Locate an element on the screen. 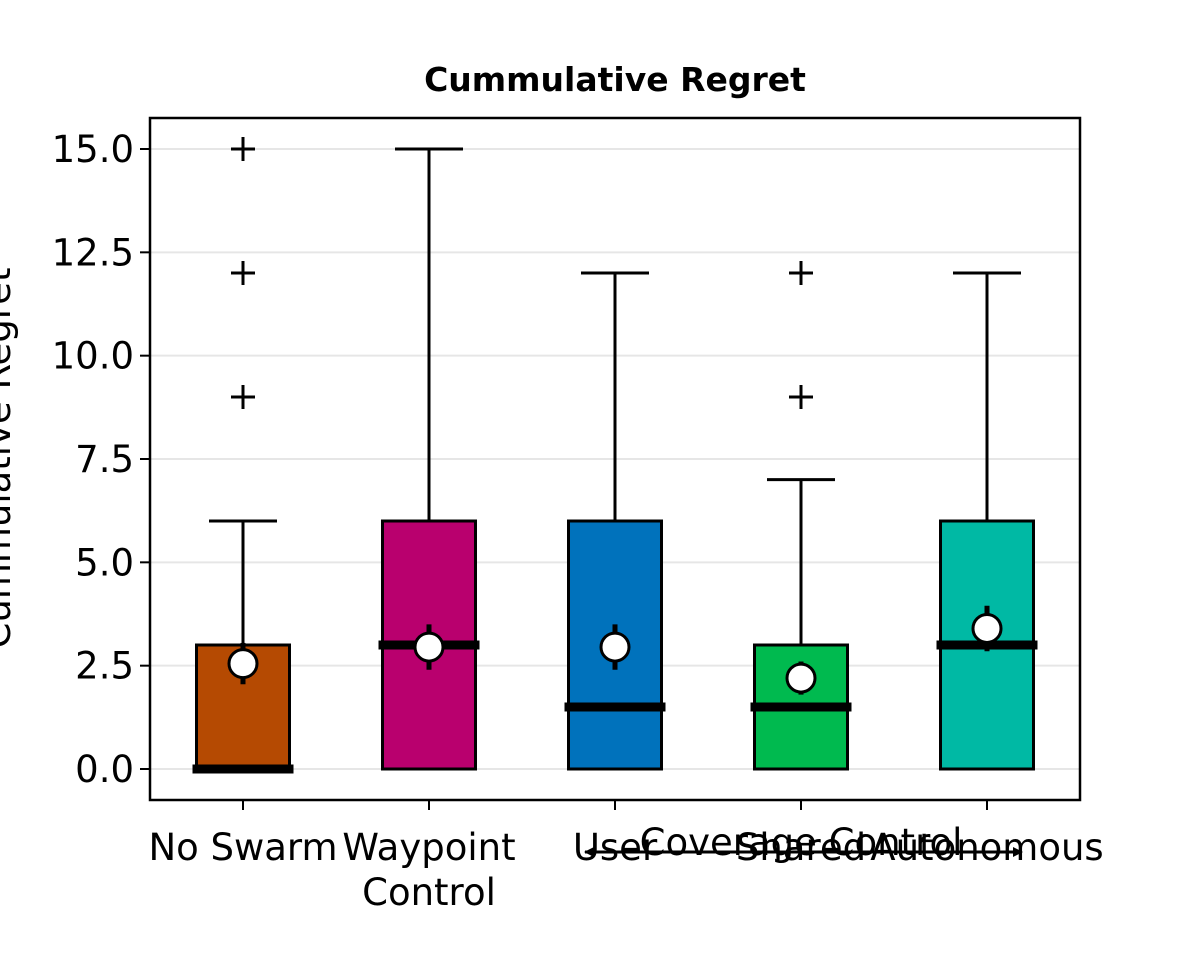 The width and height of the screenshot is (1200, 975). annotation: Coverage Control is located at coordinates (803, 842).